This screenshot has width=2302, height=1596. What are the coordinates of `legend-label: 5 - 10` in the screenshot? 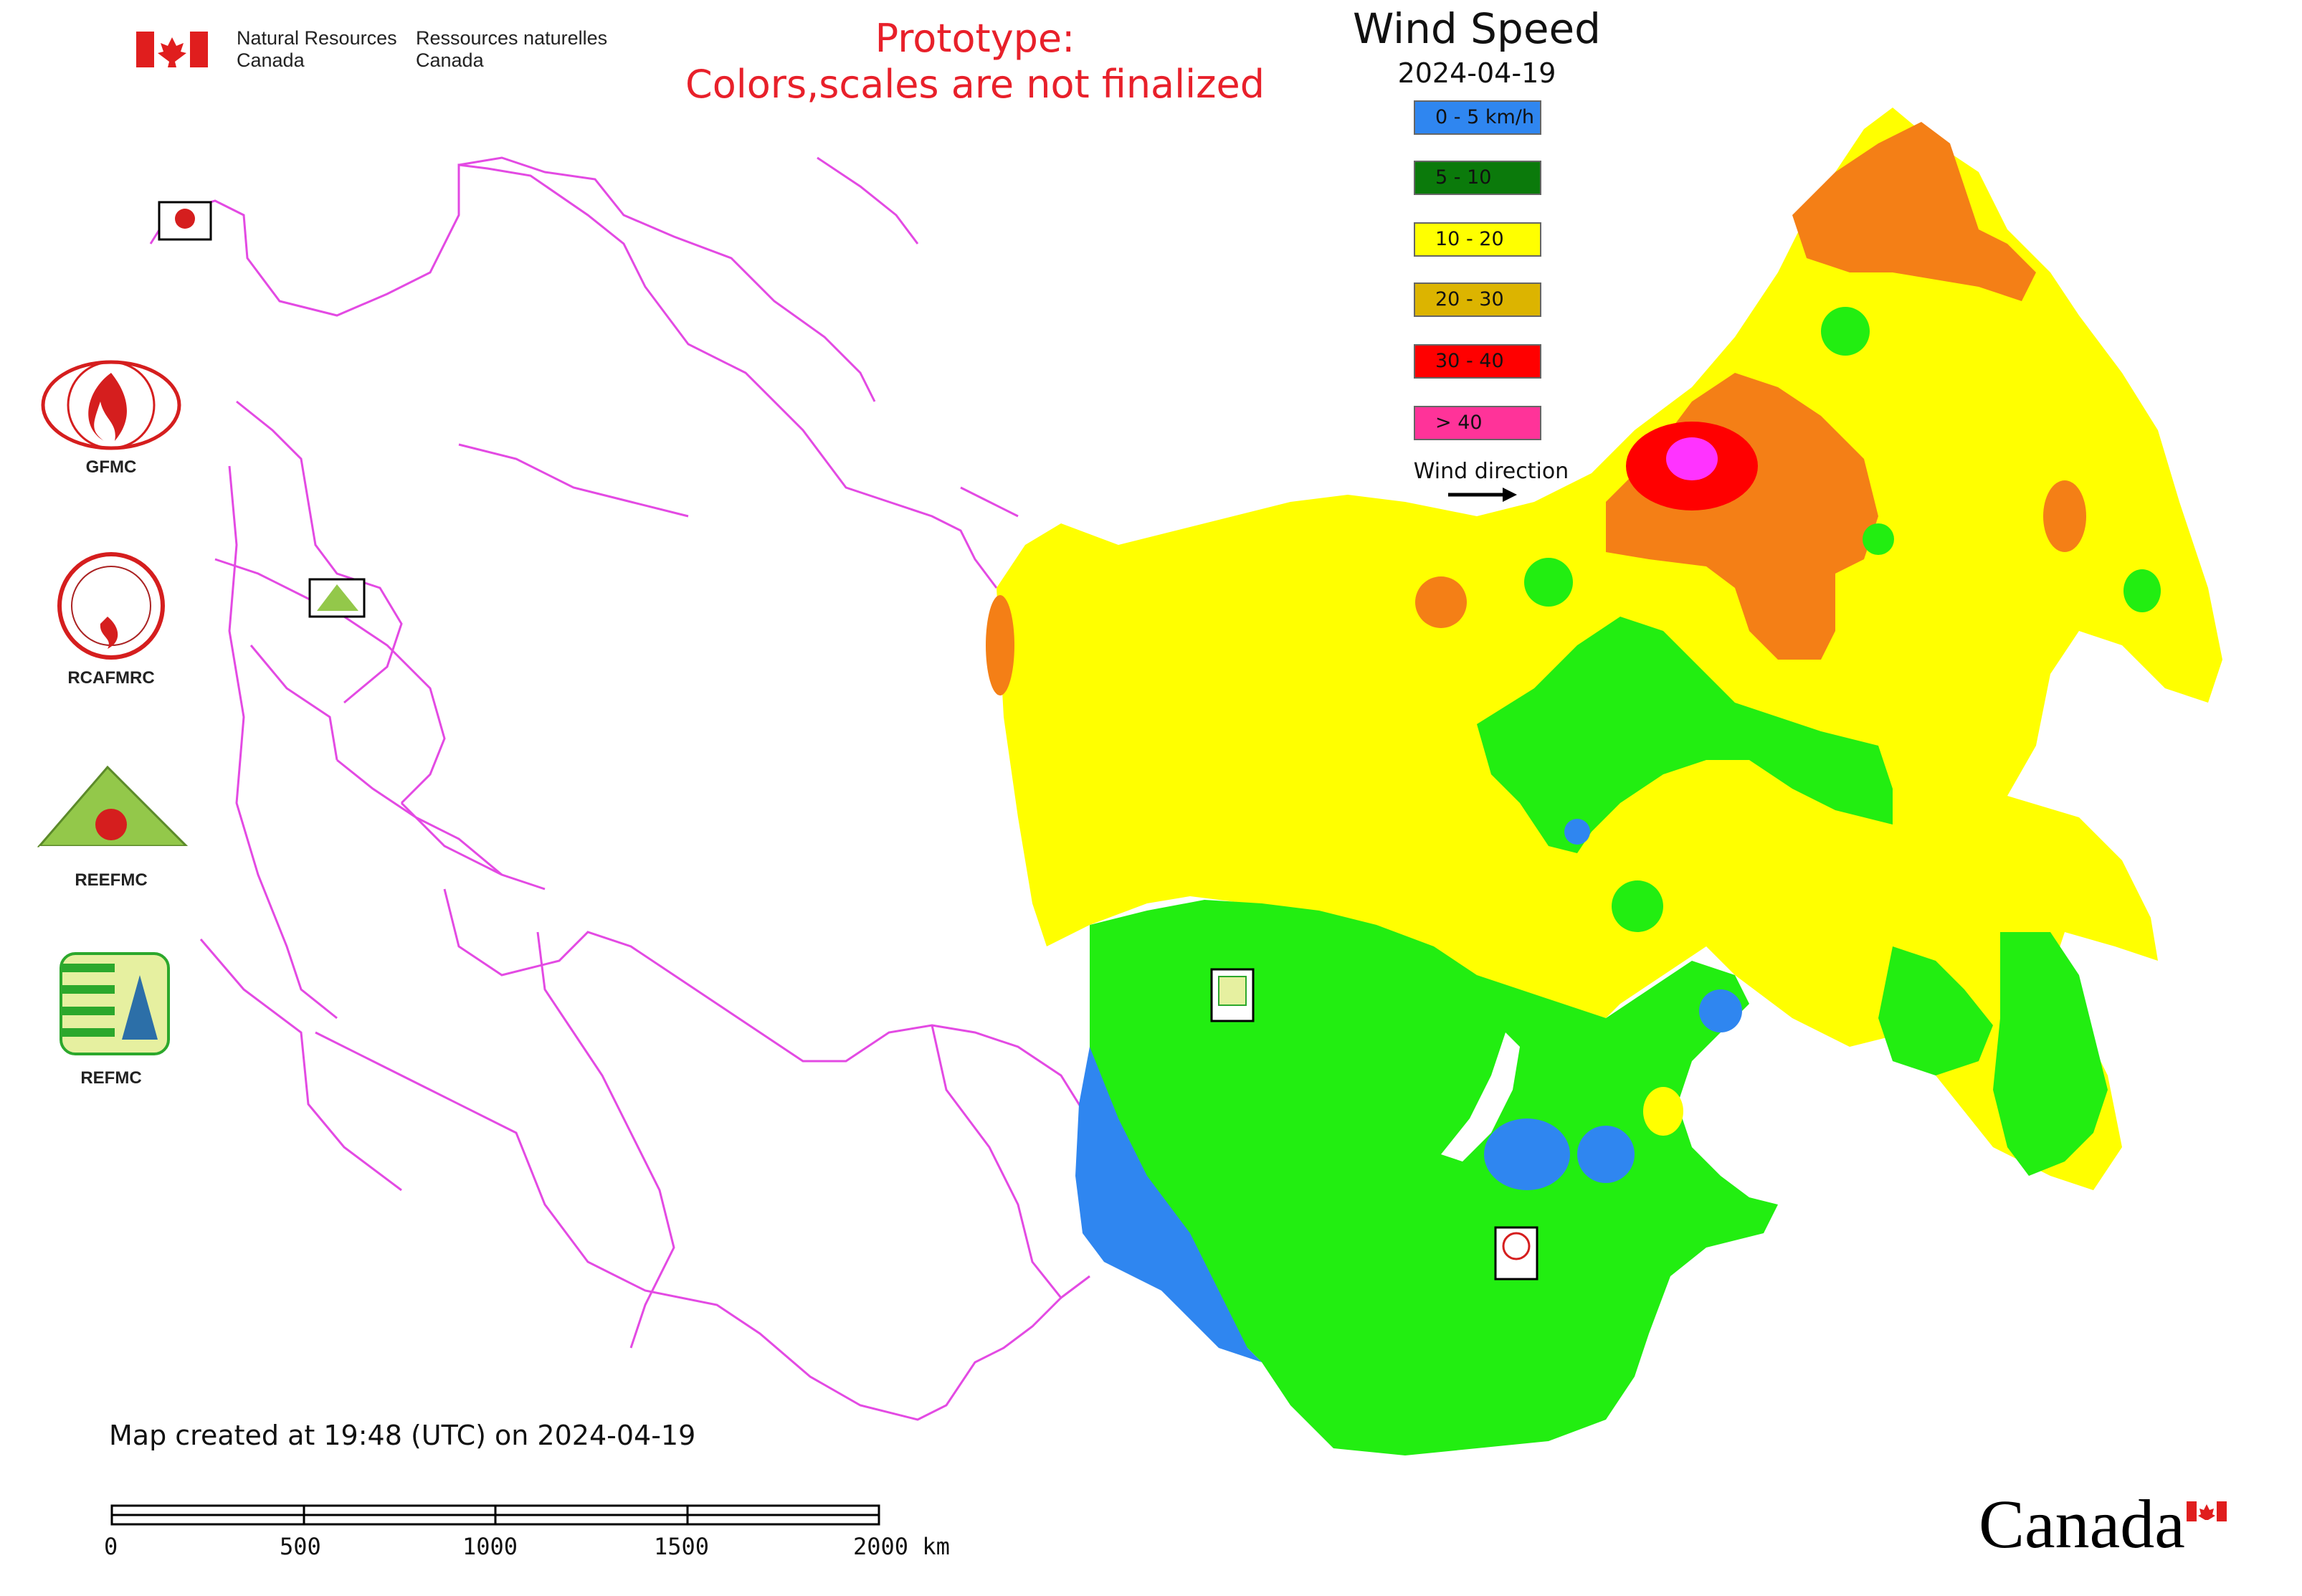 It's located at (1463, 177).